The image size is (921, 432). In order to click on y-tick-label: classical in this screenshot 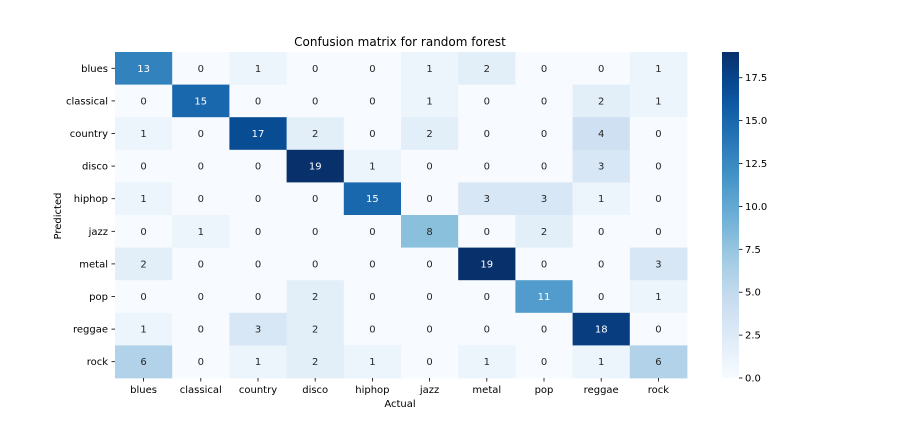, I will do `click(87, 101)`.